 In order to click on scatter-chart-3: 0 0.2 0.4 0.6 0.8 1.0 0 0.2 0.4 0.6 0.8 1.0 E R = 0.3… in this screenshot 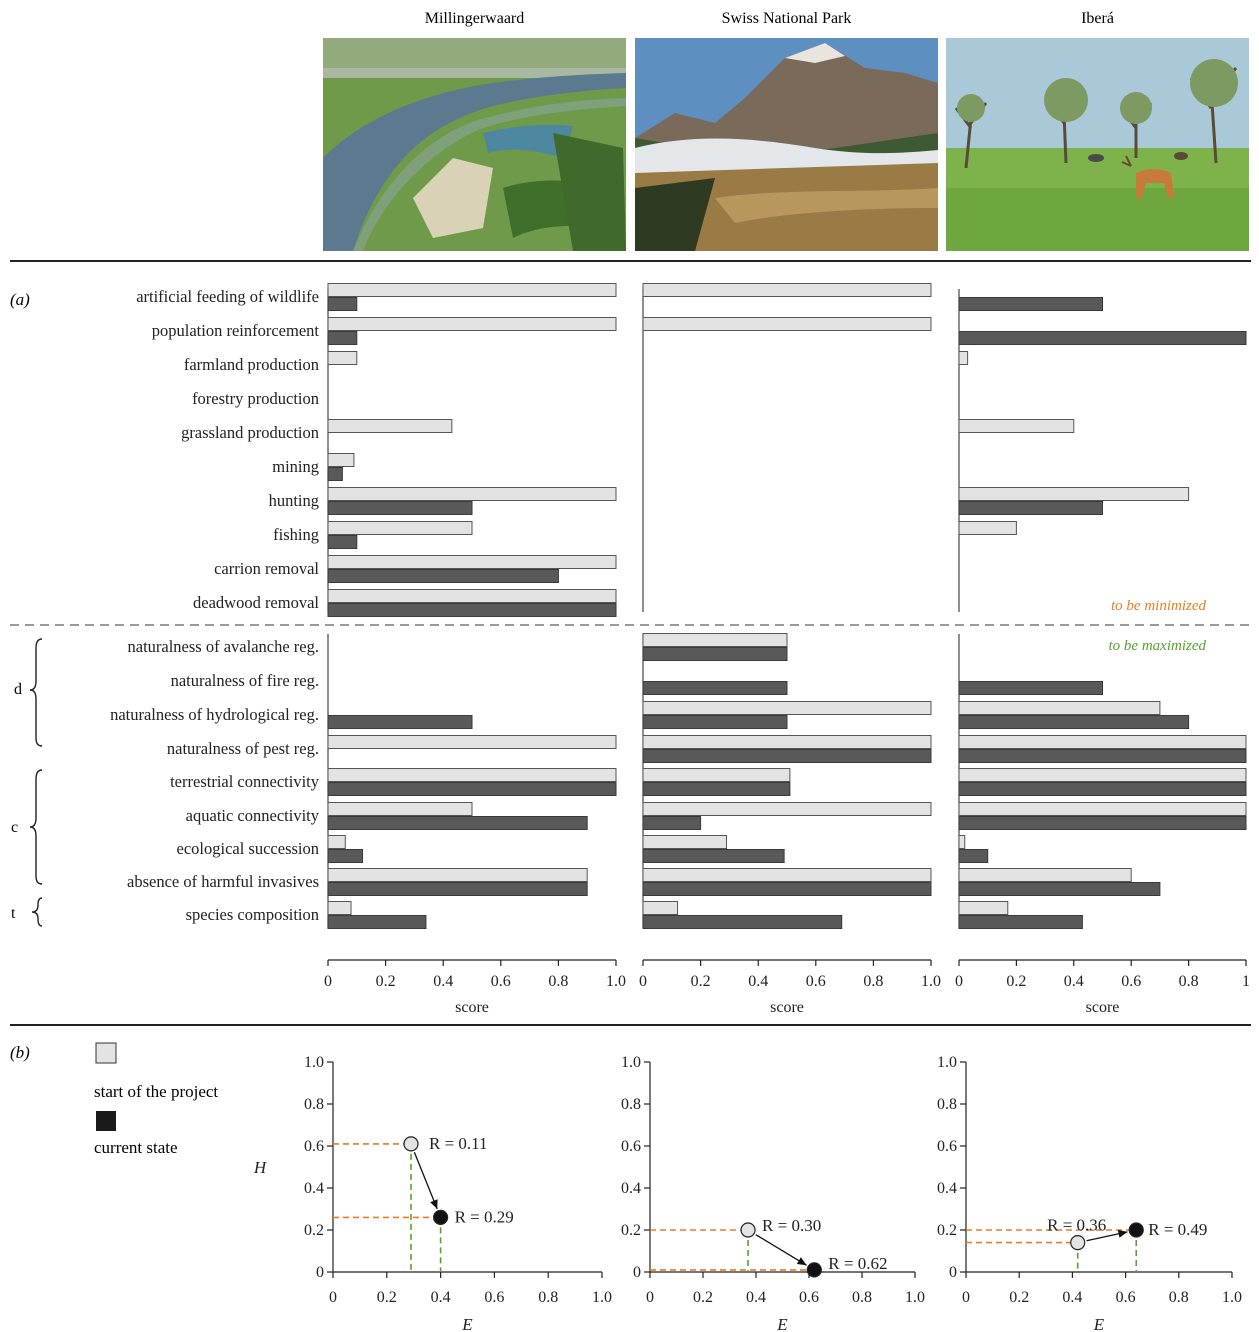, I will do `click(1089, 1193)`.